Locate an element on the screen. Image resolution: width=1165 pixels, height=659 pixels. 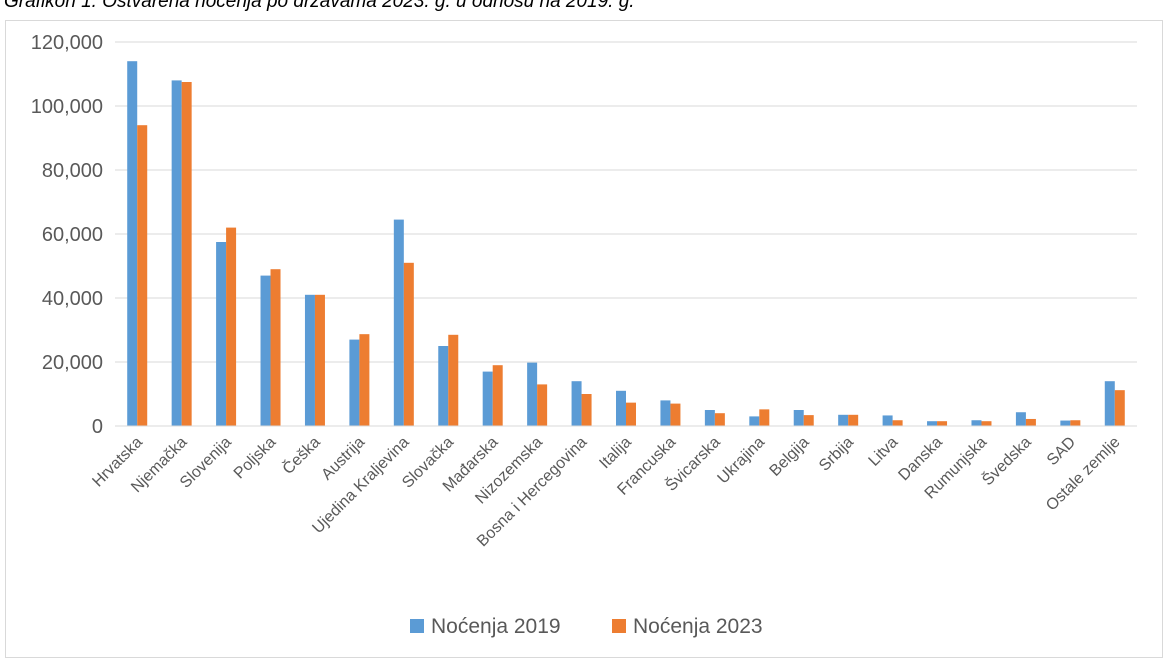
y-axis: 0 20,000 40,000 60,000 80,000 100,000 120,000 is located at coordinates (67, 235).